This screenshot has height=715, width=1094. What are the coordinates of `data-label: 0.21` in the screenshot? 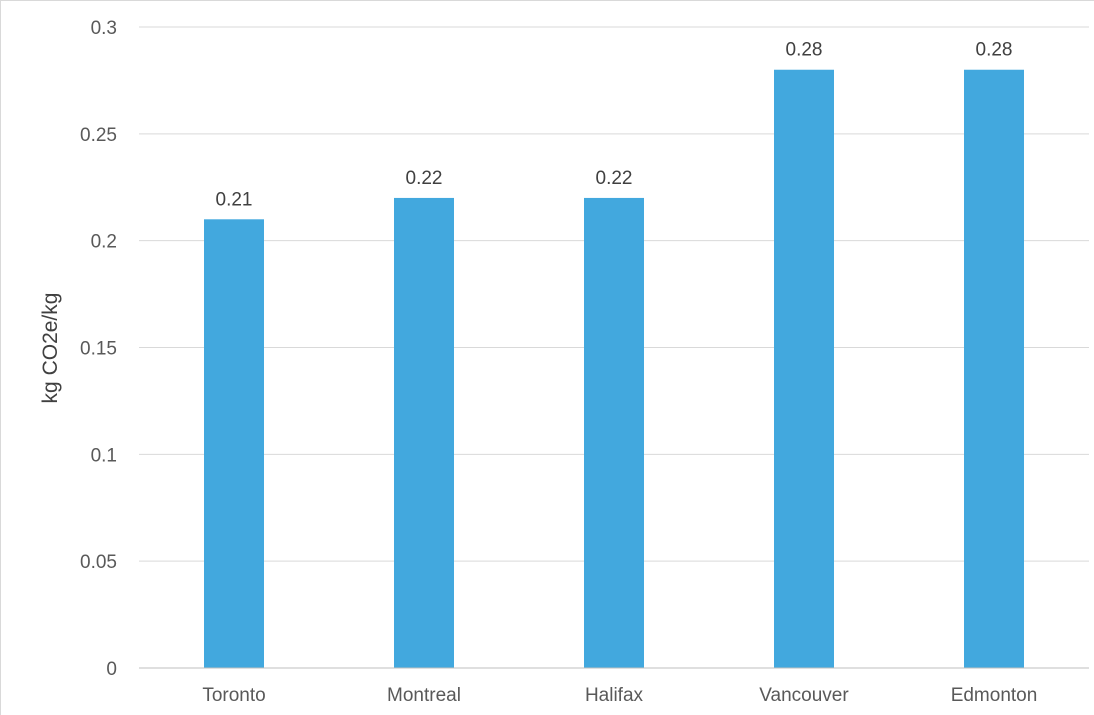 It's located at (234, 199).